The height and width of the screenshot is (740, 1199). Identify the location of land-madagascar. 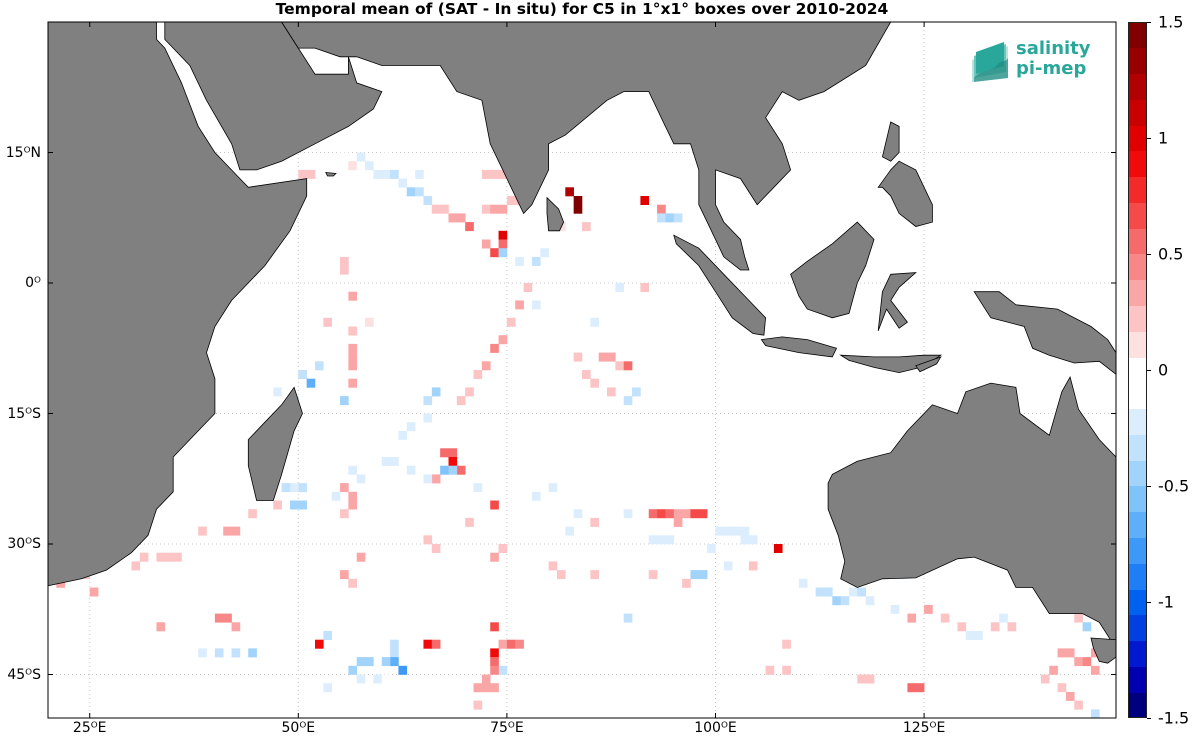
(275, 443).